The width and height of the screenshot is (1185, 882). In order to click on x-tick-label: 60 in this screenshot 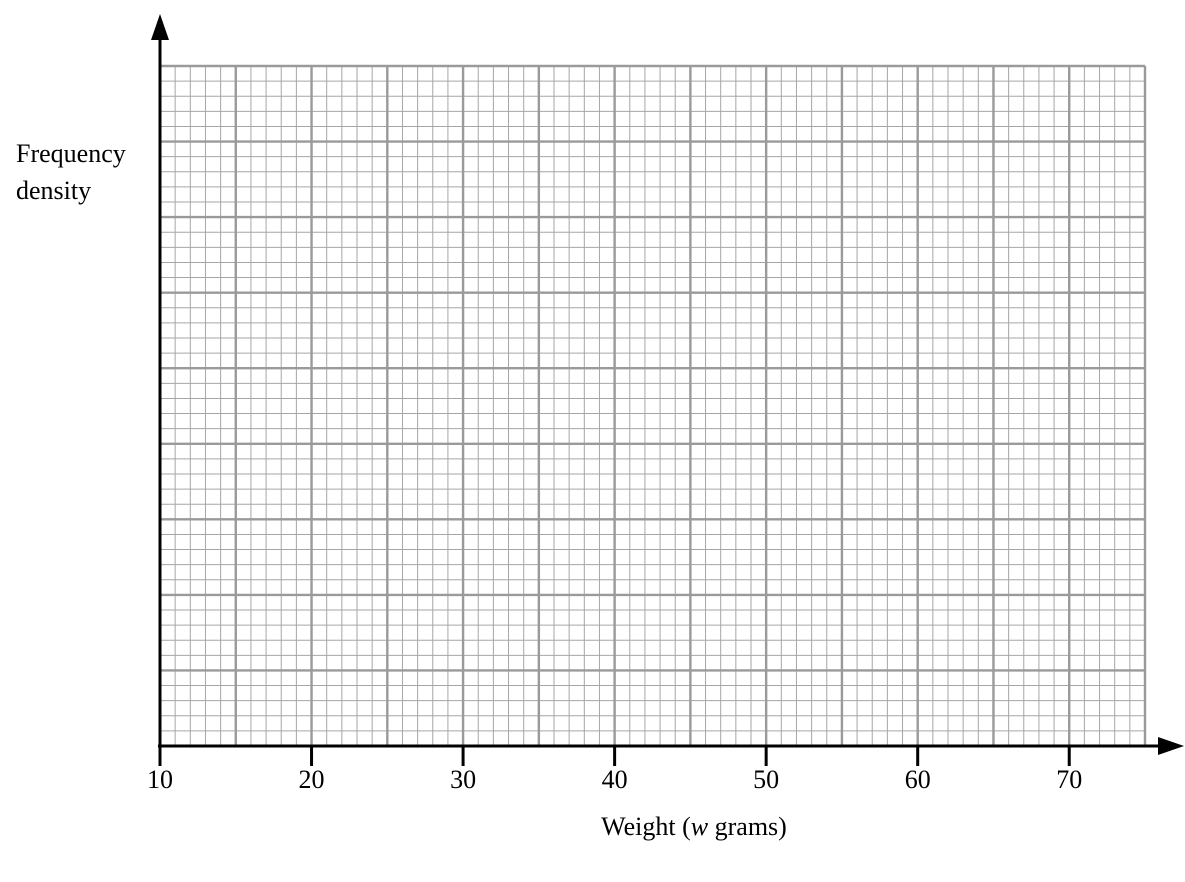, I will do `click(918, 779)`.